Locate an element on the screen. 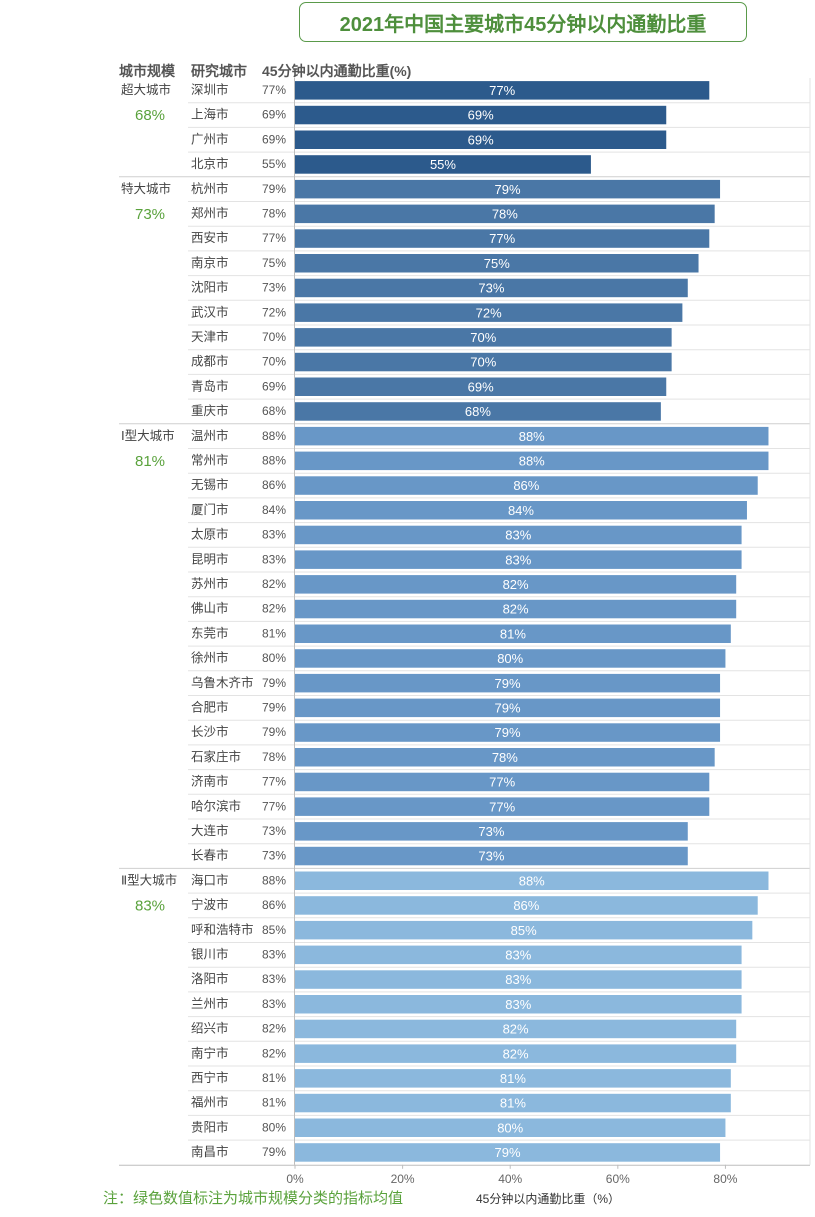 The width and height of the screenshot is (815, 1217). city-name: 呼和浩特市 is located at coordinates (222, 929).